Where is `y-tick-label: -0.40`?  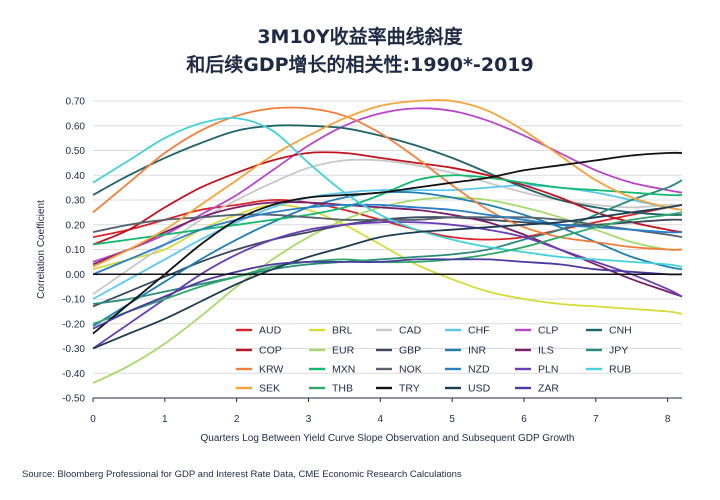 y-tick-label: -0.40 is located at coordinates (73, 374).